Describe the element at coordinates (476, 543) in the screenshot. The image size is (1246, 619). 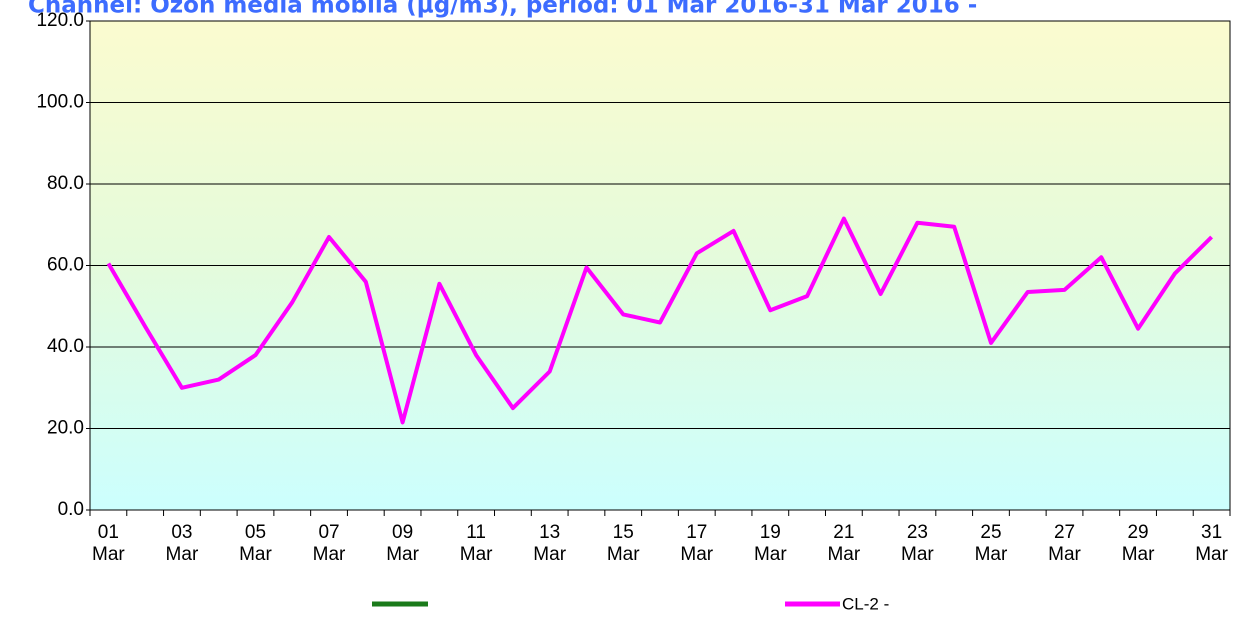
I see `x-tick-label: 11 Mar` at that location.